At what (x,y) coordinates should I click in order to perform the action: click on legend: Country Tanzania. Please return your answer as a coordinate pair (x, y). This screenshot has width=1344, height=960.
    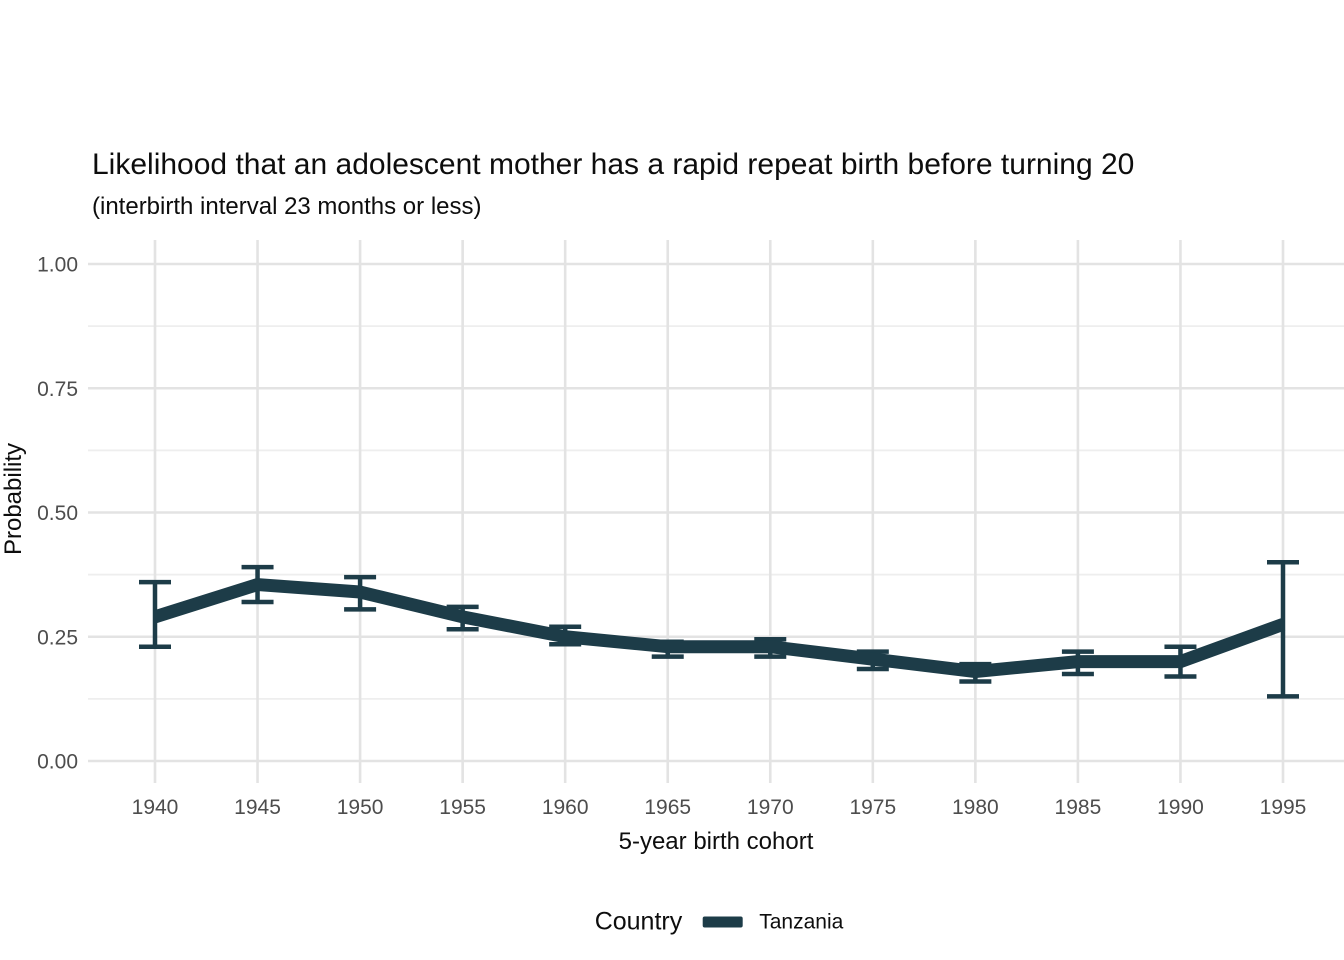
    Looking at the image, I should click on (719, 922).